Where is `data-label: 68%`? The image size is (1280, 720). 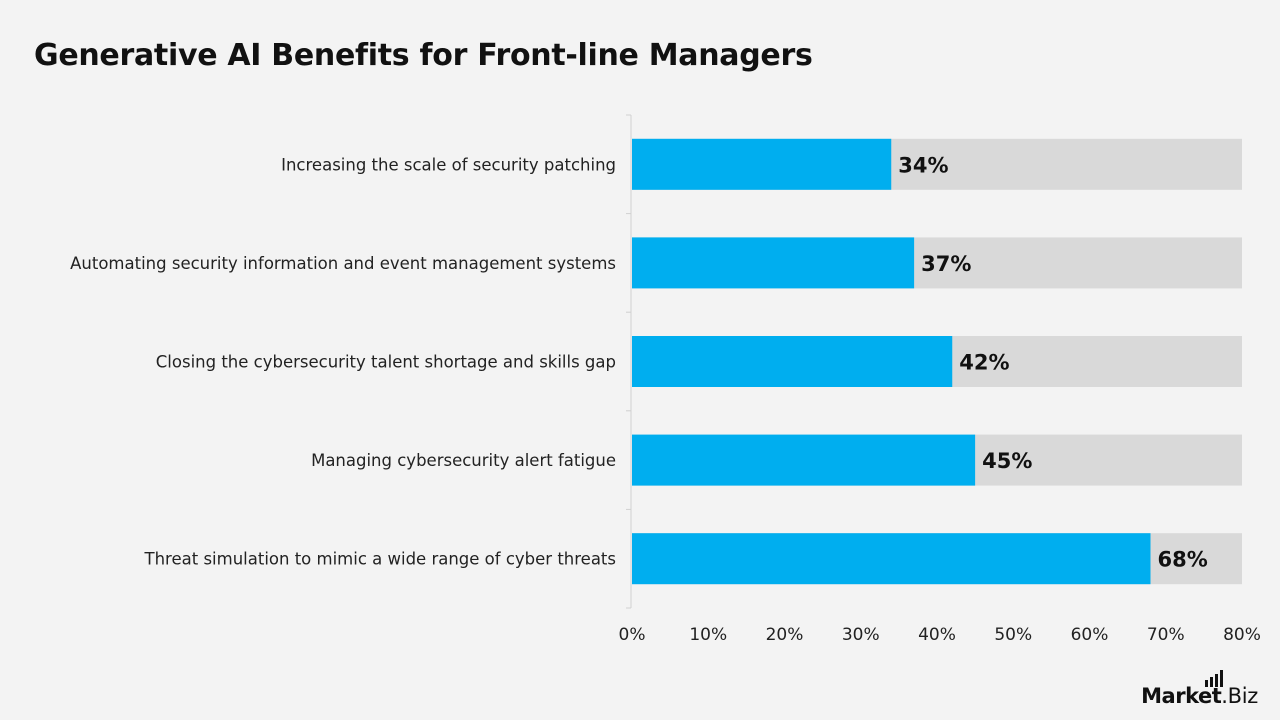 data-label: 68% is located at coordinates (1183, 560).